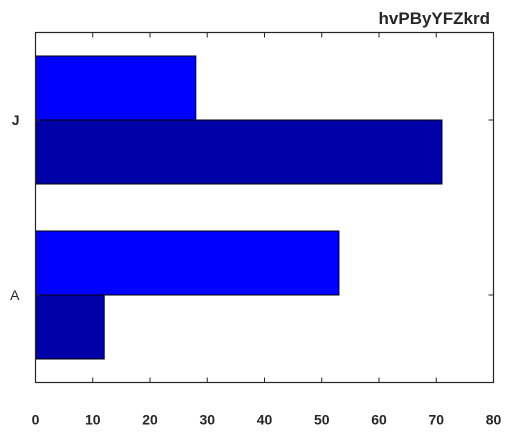 Image resolution: width=511 pixels, height=438 pixels. Describe the element at coordinates (494, 420) in the screenshot. I see `x-tick-label: 80` at that location.